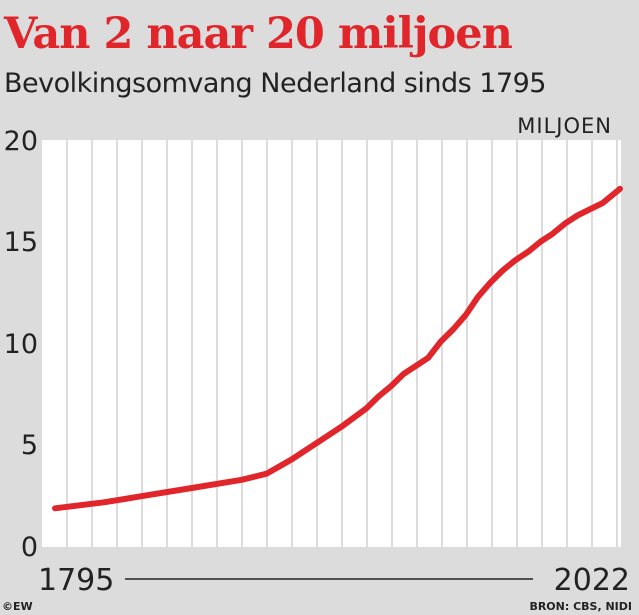 Image resolution: width=639 pixels, height=615 pixels. What do you see at coordinates (564, 126) in the screenshot?
I see `unit-label: MILJOEN` at bounding box center [564, 126].